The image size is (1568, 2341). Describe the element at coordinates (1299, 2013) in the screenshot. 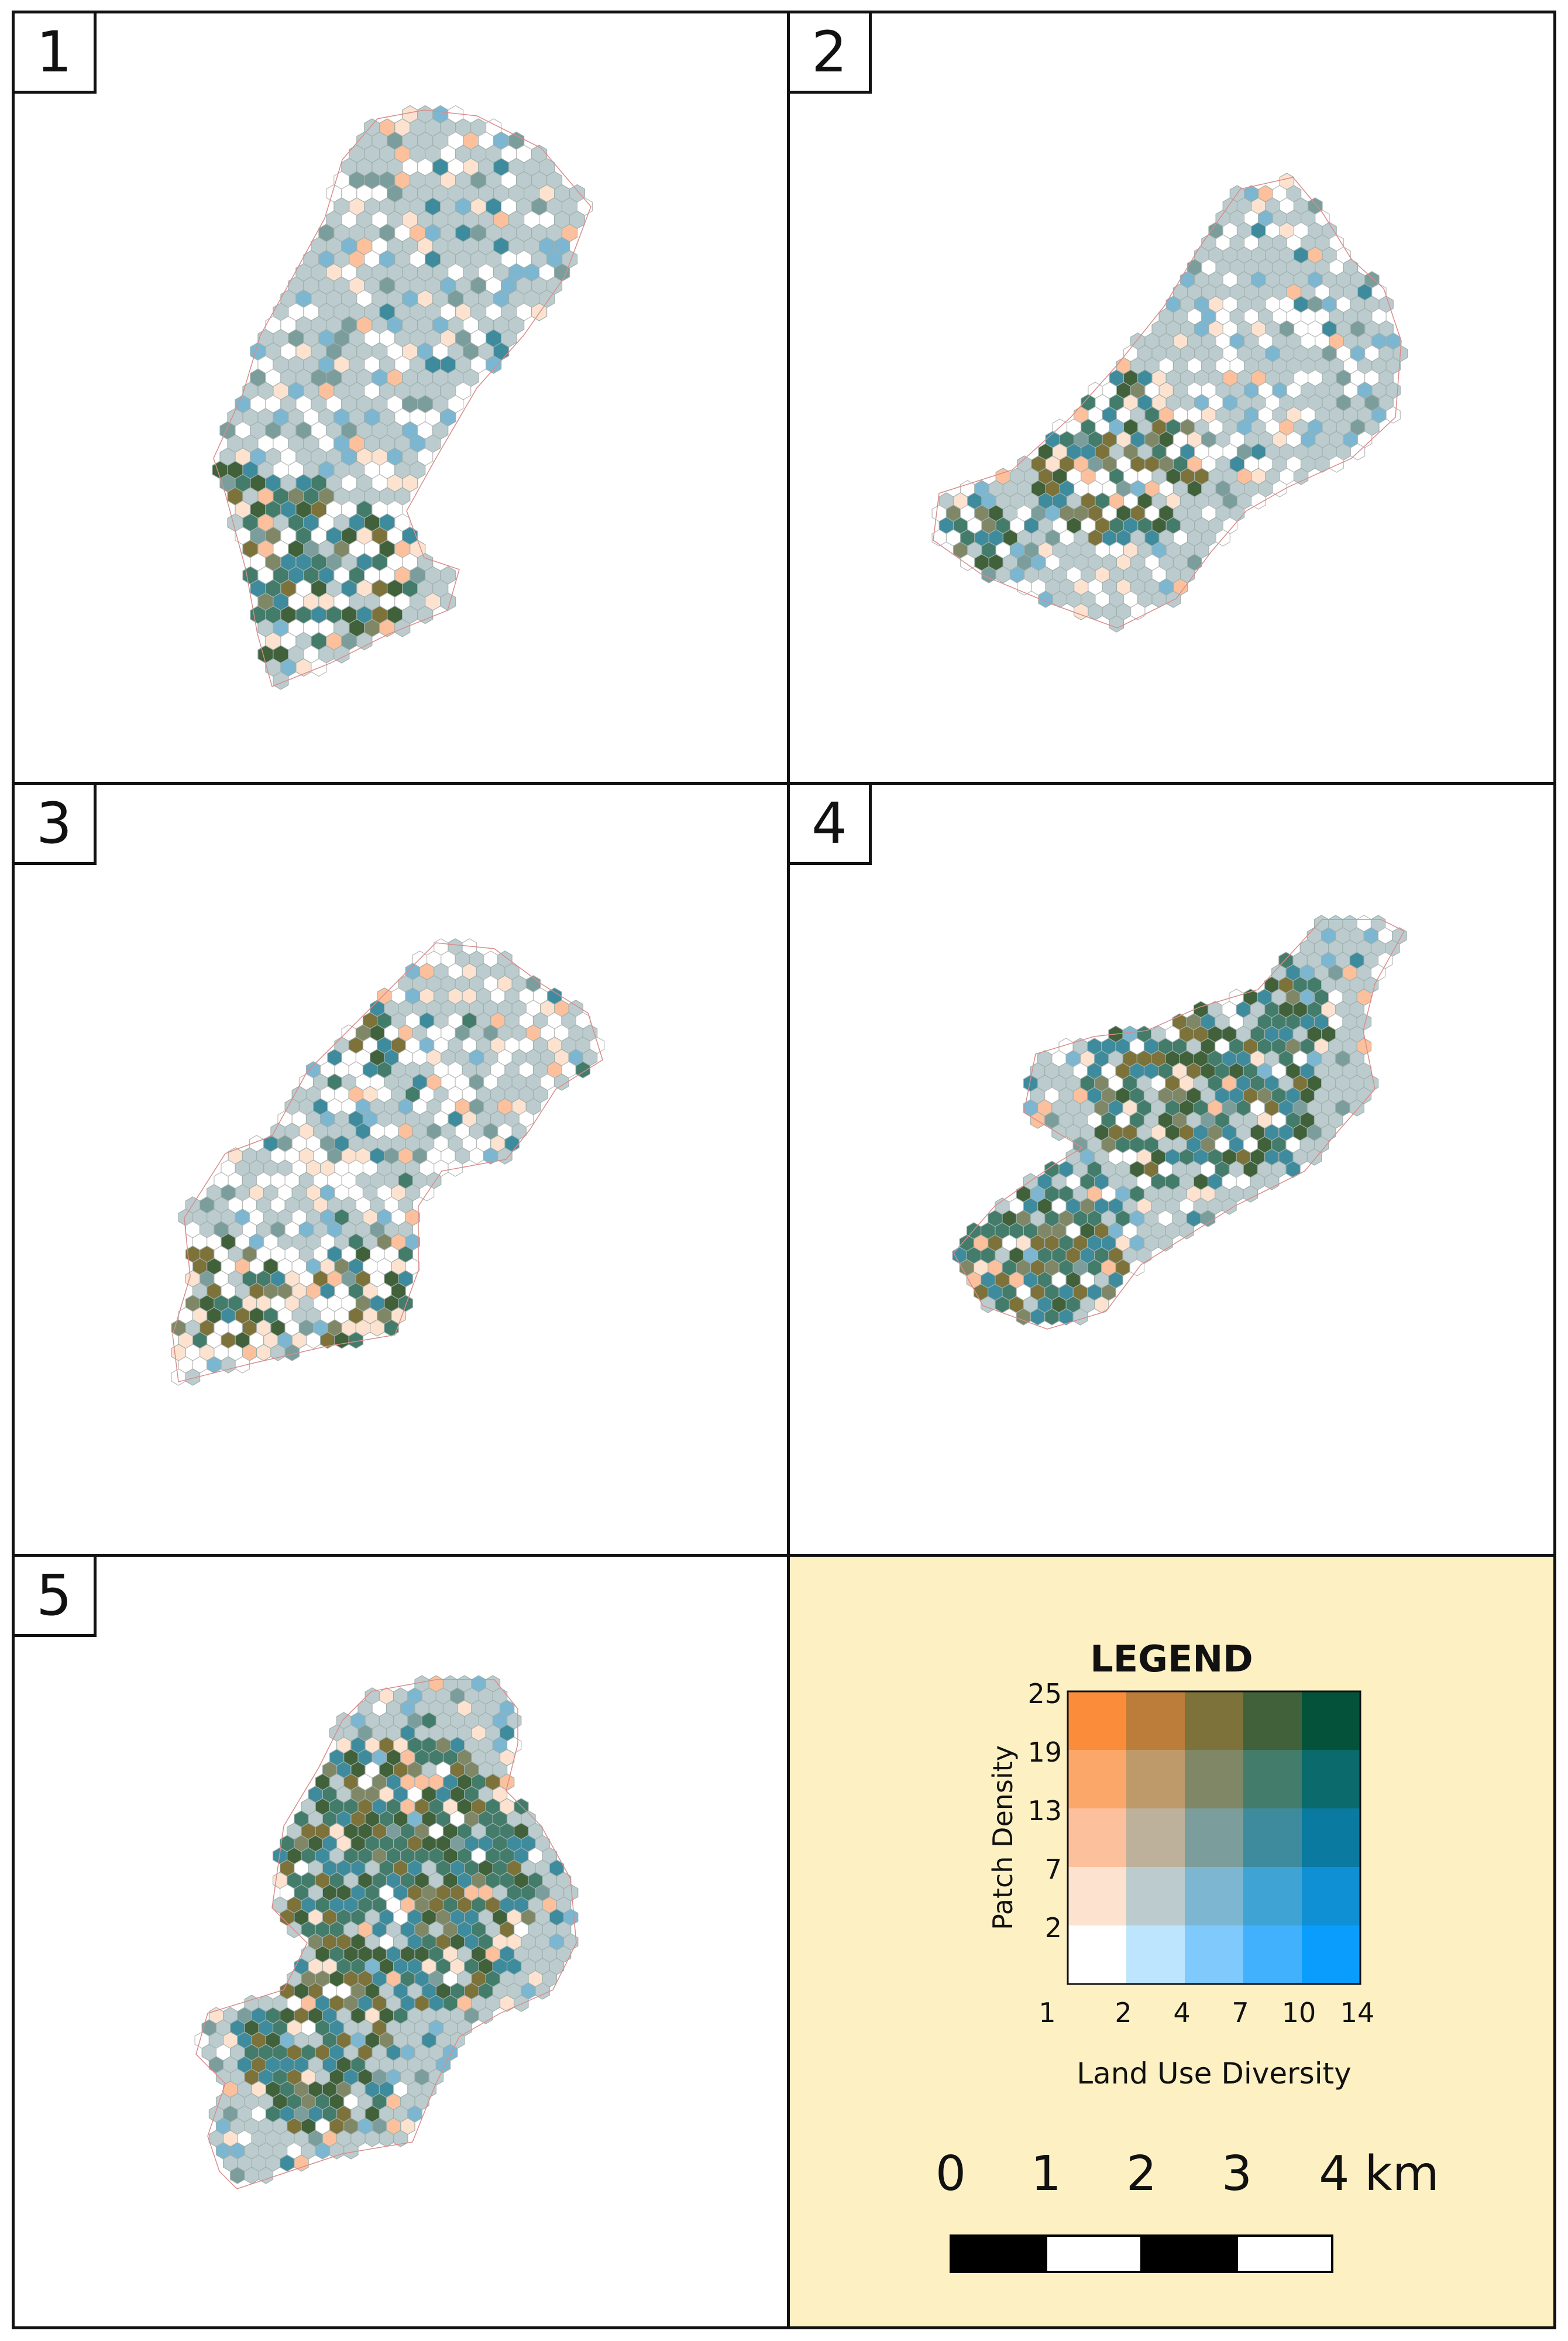

I see `legend-x-tick: 10` at that location.